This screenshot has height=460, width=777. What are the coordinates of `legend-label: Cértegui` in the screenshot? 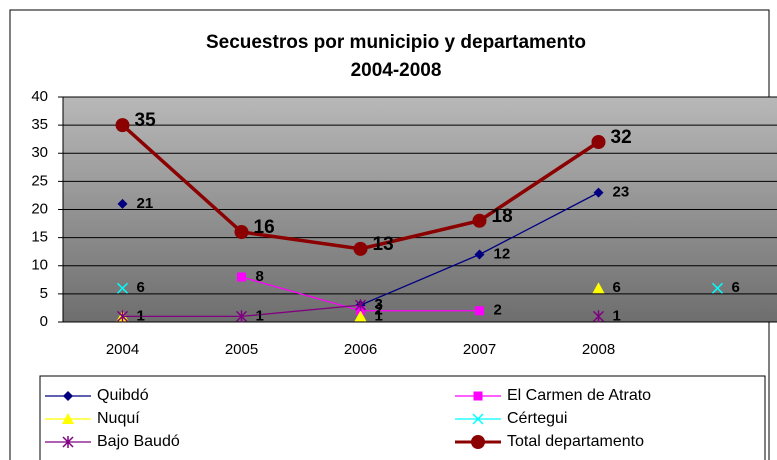 It's located at (537, 418).